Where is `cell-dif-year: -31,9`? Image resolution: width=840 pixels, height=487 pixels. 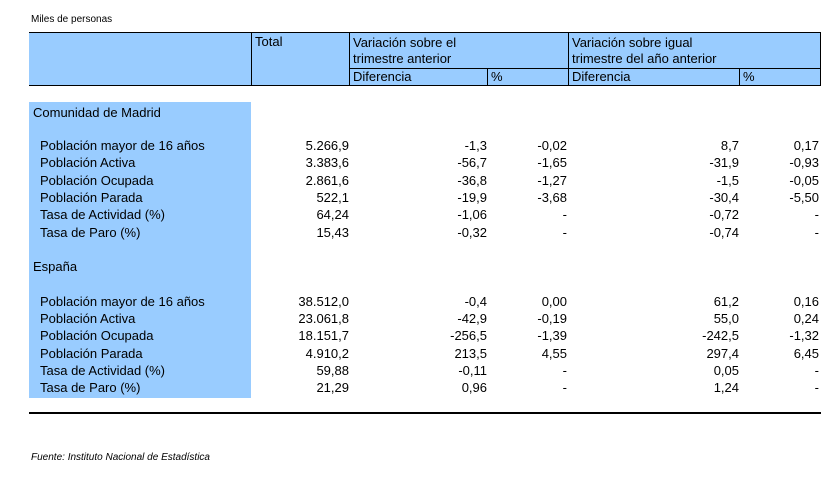
cell-dif-year: -31,9 is located at coordinates (724, 162).